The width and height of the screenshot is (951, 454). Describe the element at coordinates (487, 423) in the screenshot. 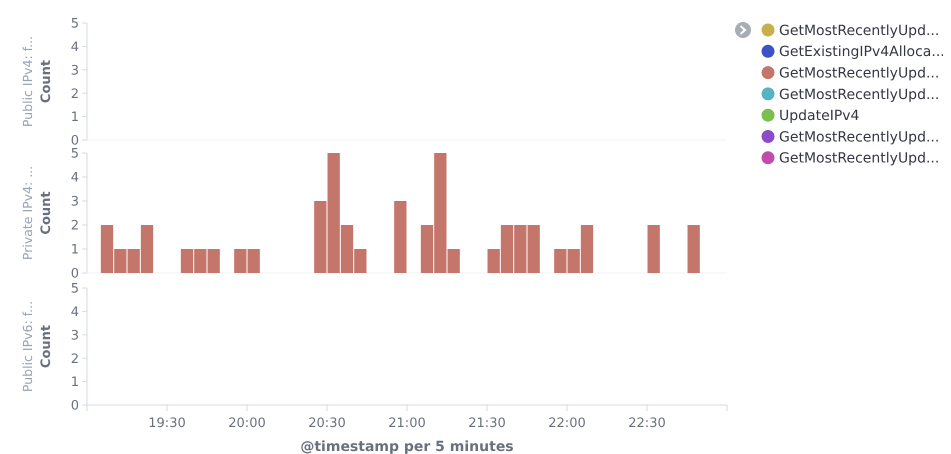

I see `x-tick-label: 21:30` at that location.